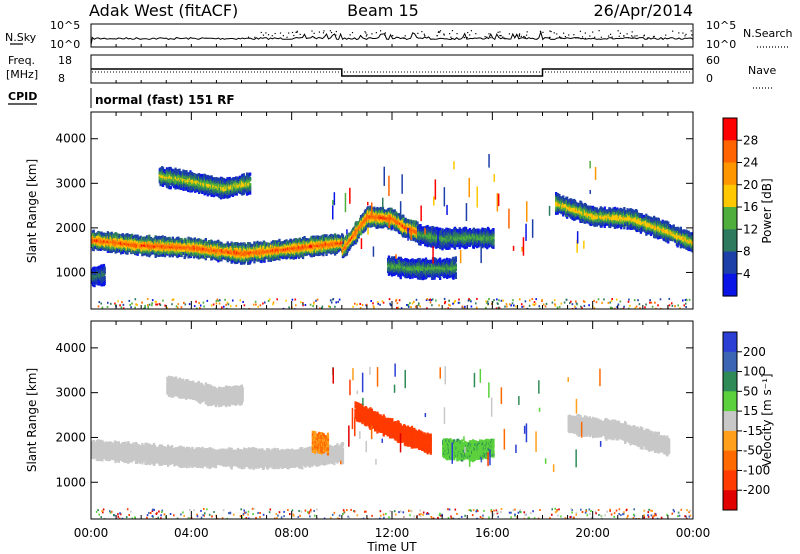 This screenshot has width=800, height=554. Describe the element at coordinates (392, 35) in the screenshot. I see `nsky-panel` at that location.